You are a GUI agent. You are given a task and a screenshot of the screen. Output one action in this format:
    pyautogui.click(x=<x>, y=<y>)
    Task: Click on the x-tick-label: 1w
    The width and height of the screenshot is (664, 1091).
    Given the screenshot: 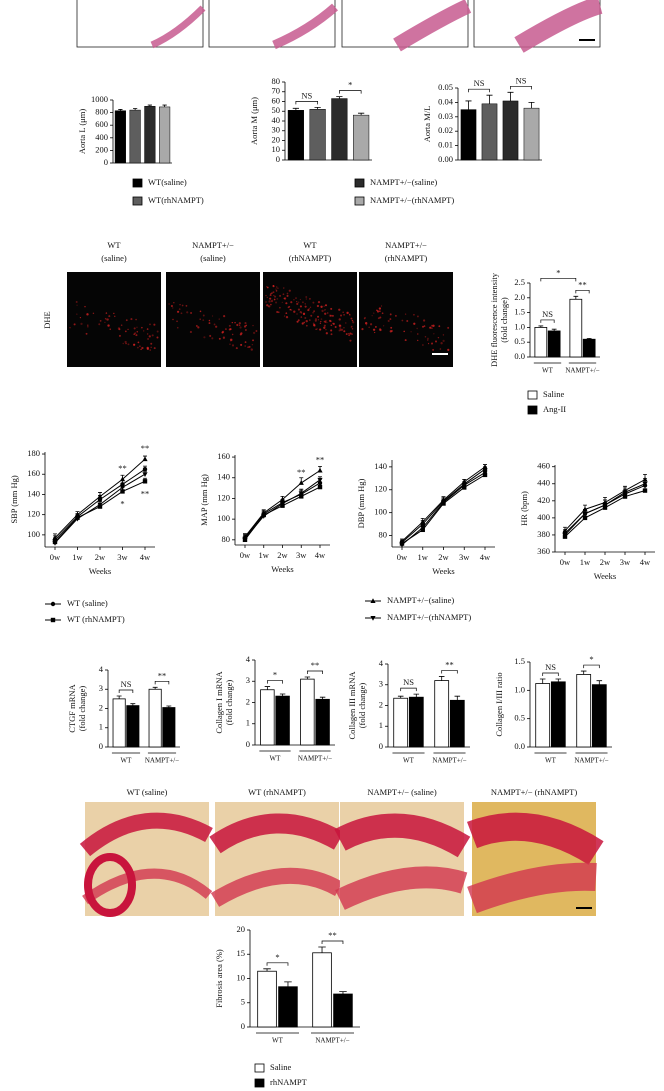 What is the action you would take?
    pyautogui.click(x=77, y=557)
    